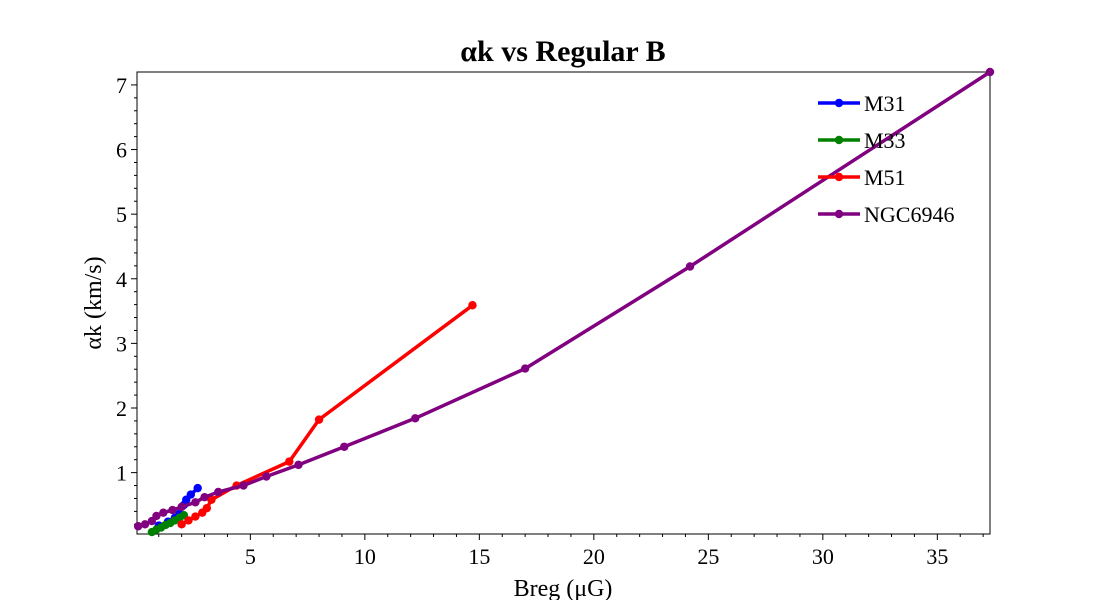 This screenshot has width=1100, height=600. I want to click on legend-item: NGC6946, so click(886, 214).